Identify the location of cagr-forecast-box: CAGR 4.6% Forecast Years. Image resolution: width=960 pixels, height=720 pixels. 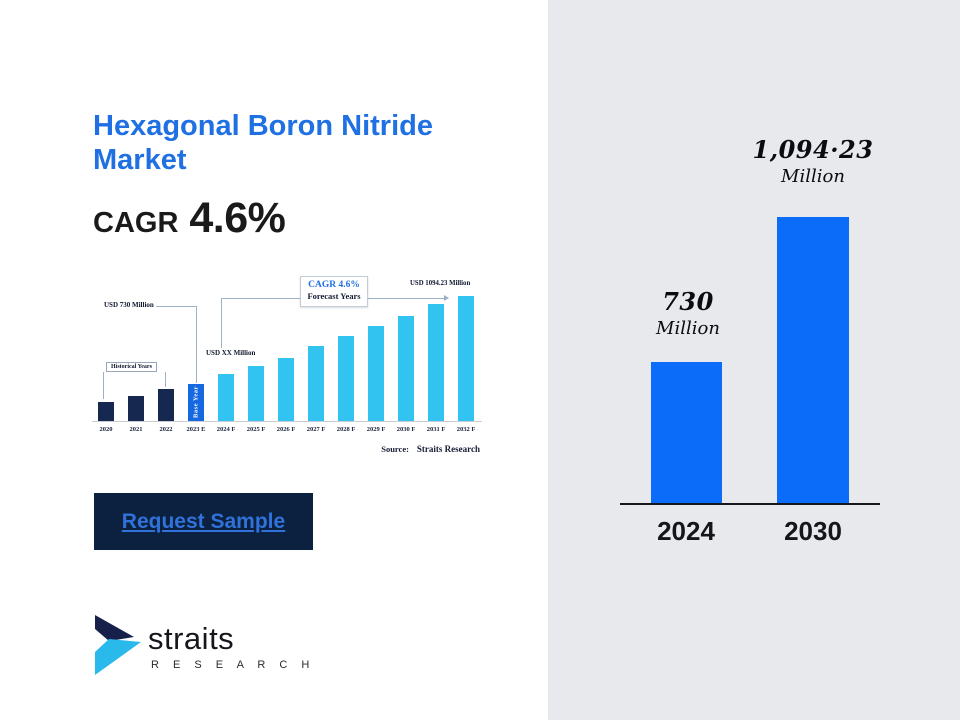
(334, 291).